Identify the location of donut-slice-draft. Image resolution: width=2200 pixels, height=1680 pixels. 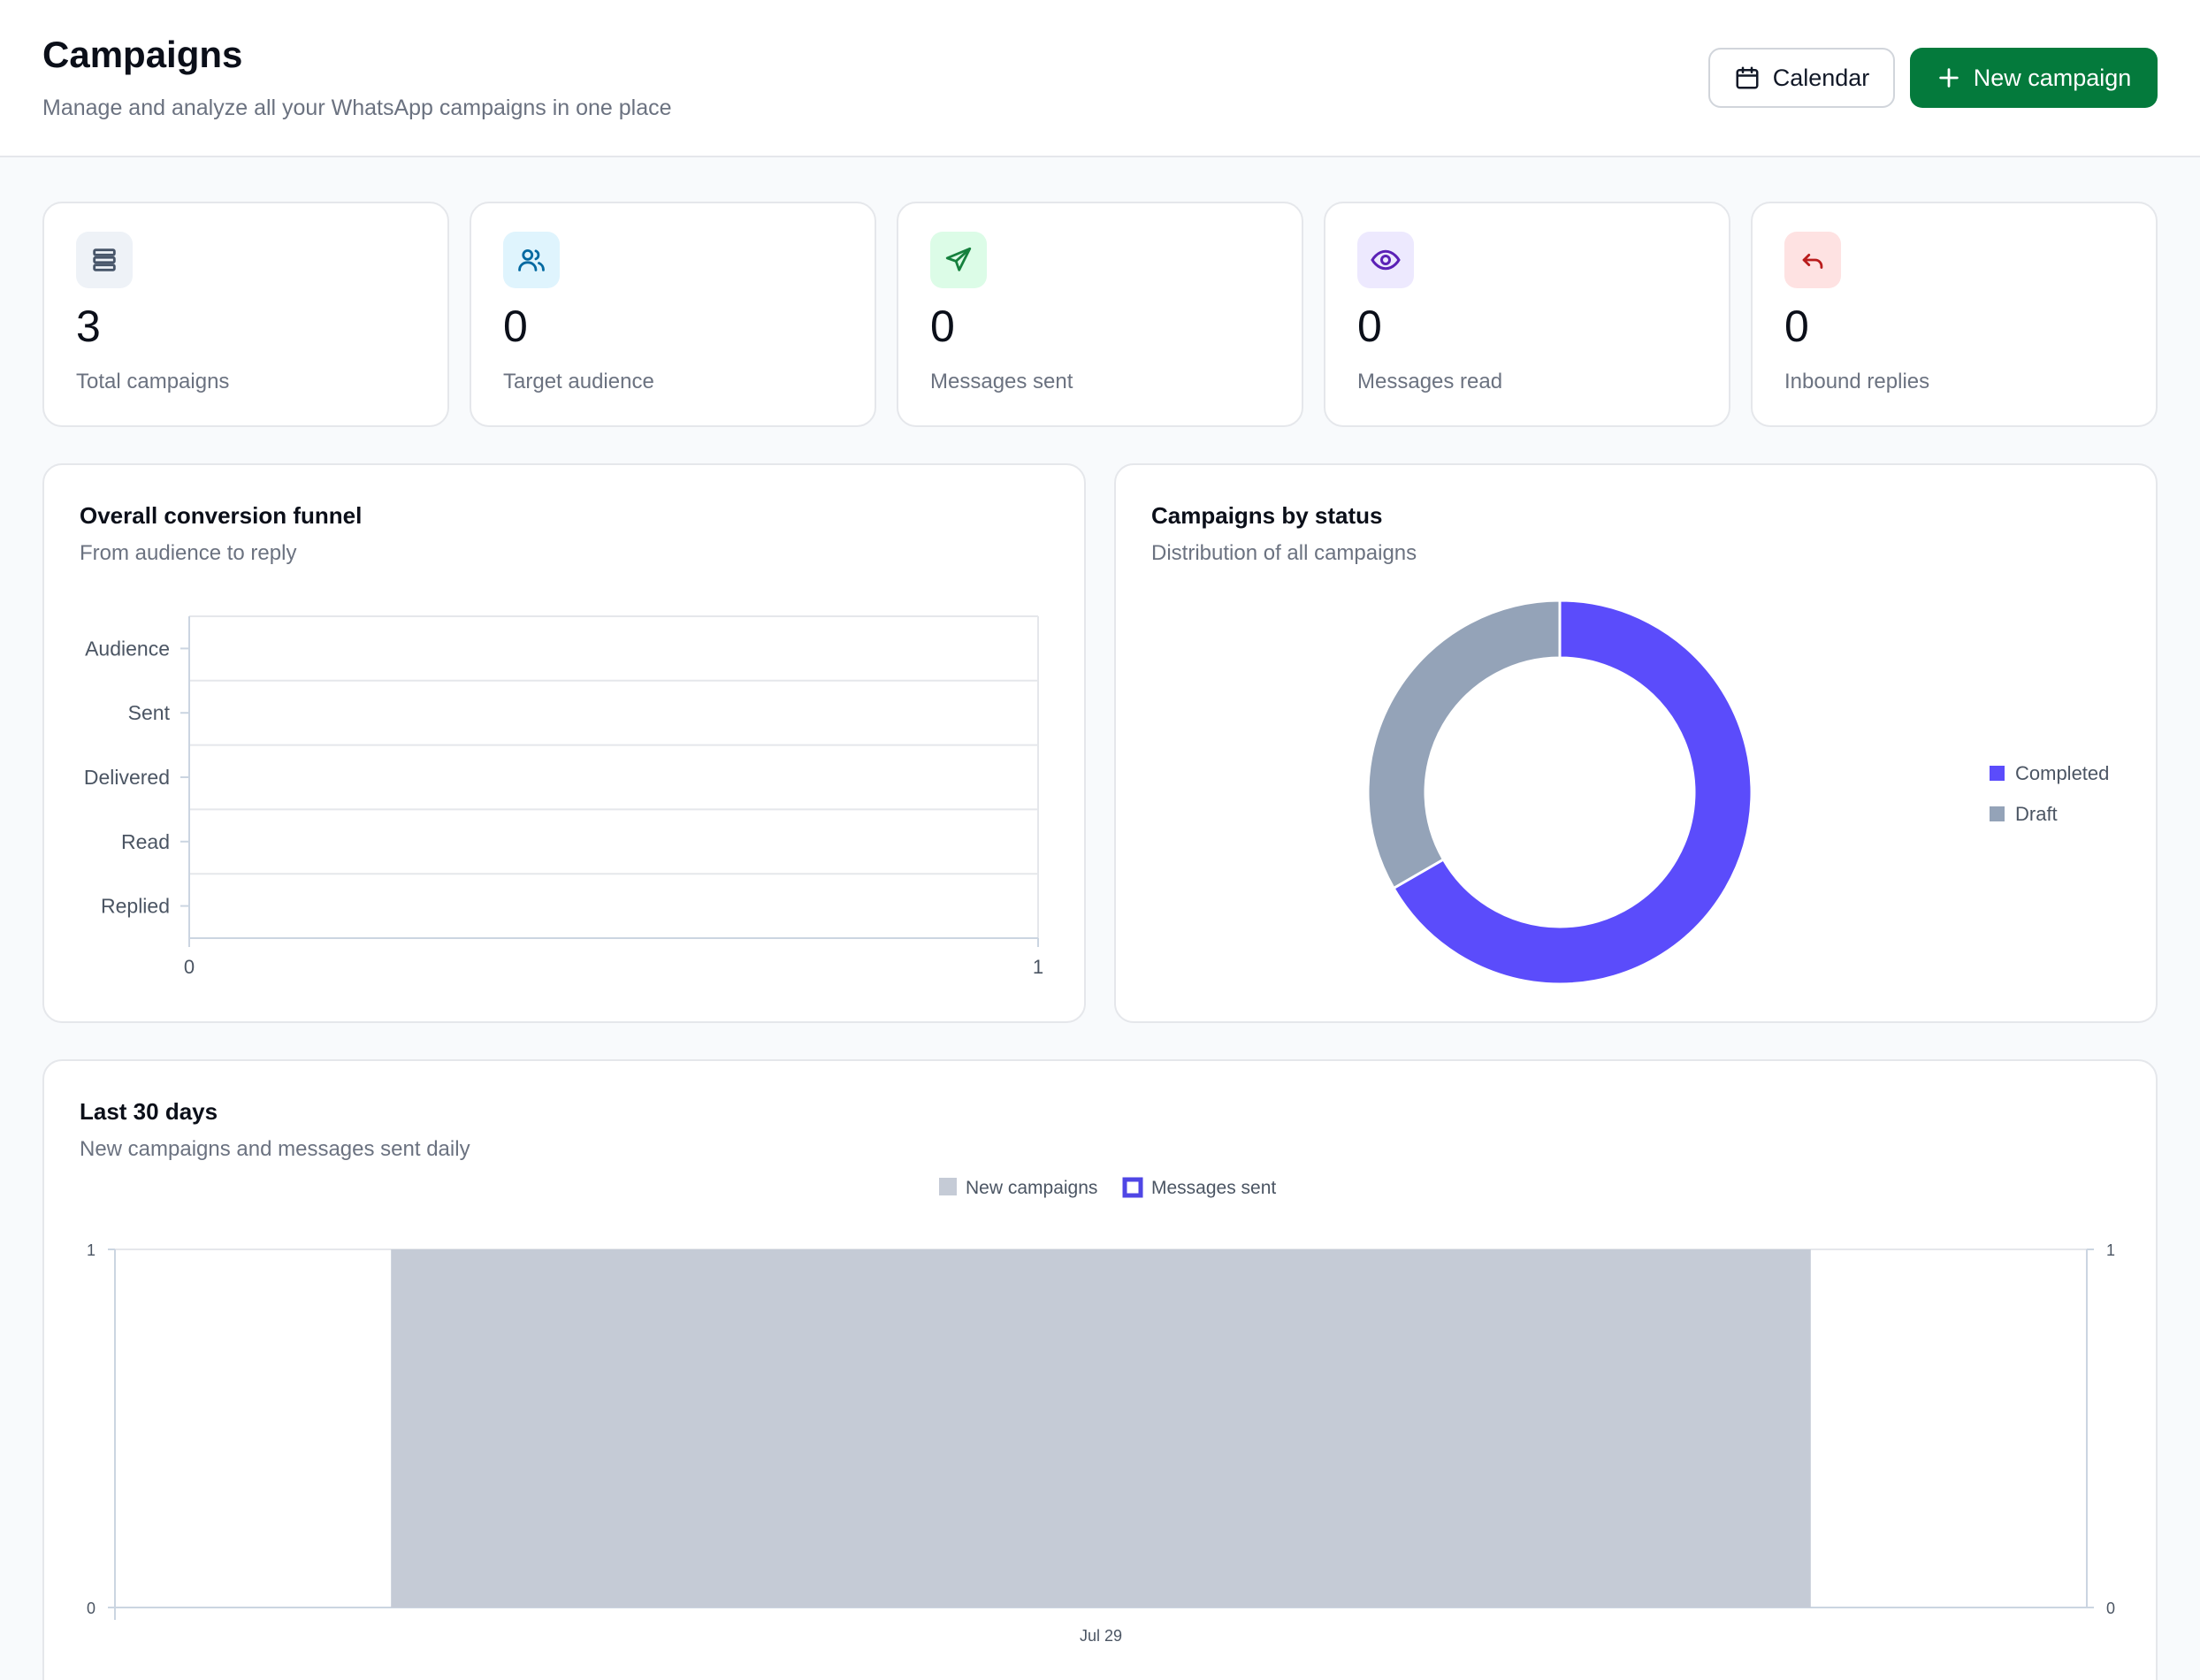
(1464, 744).